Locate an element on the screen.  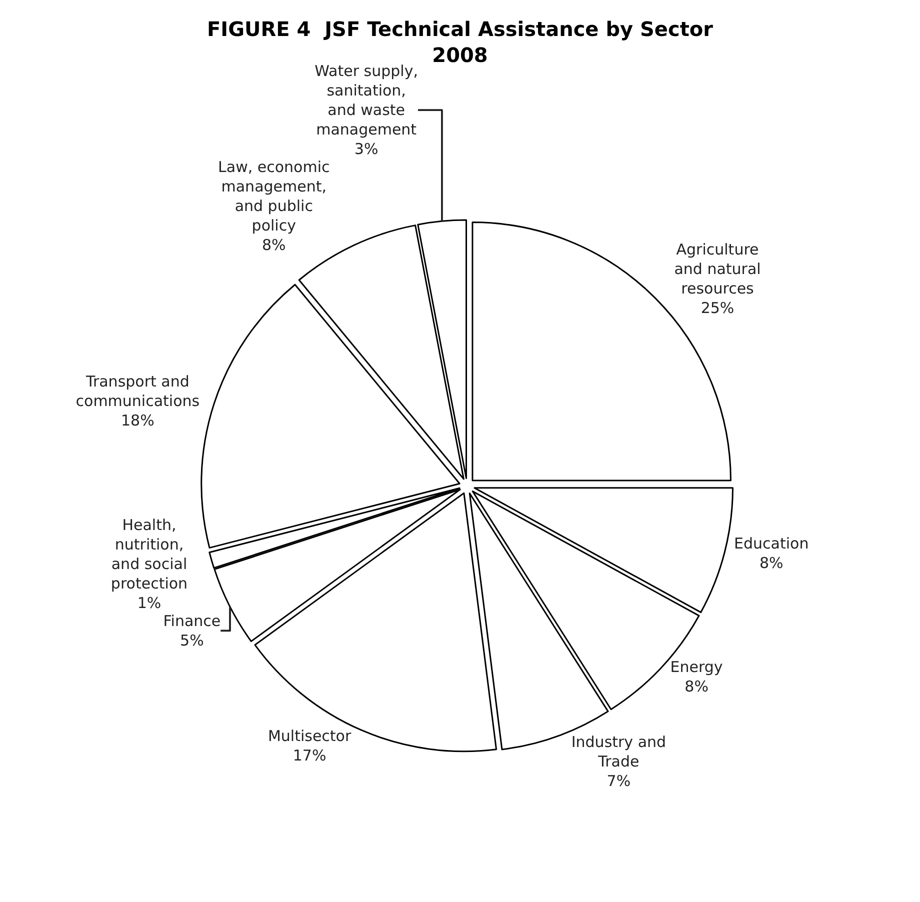
data-label: 5% is located at coordinates (192, 640).